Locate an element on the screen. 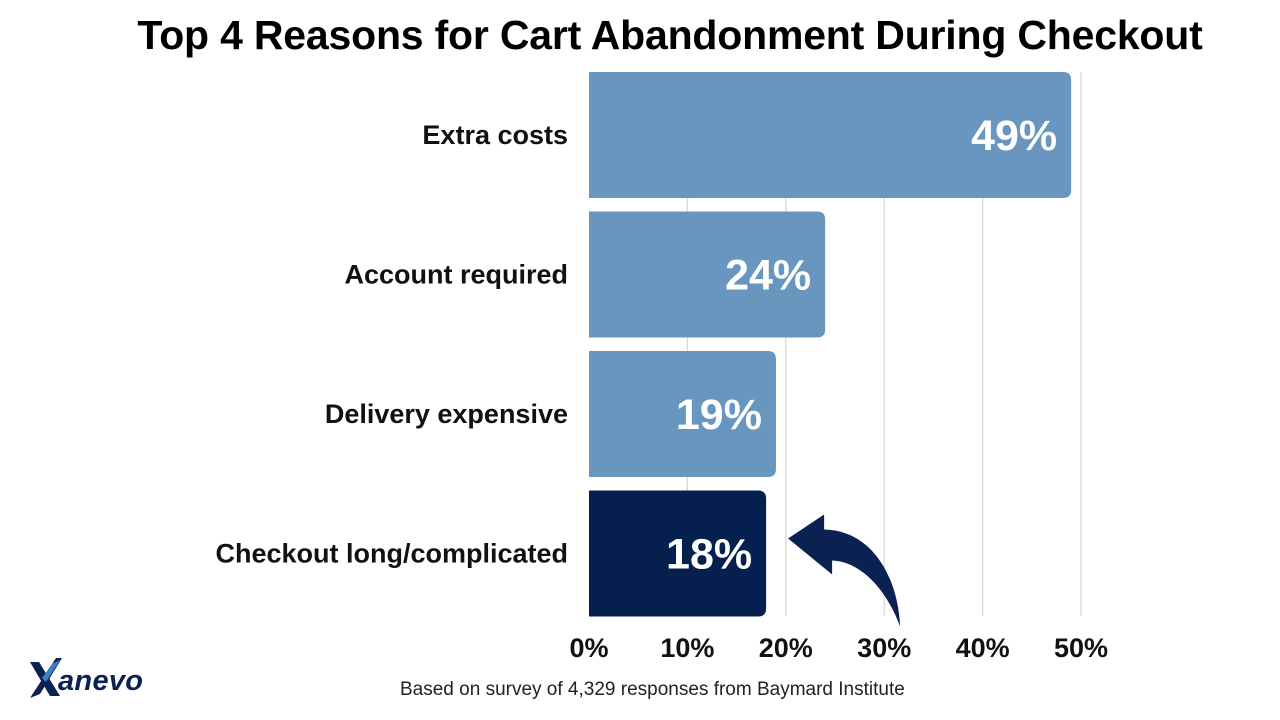  x-tick-label: 0% is located at coordinates (588, 648).